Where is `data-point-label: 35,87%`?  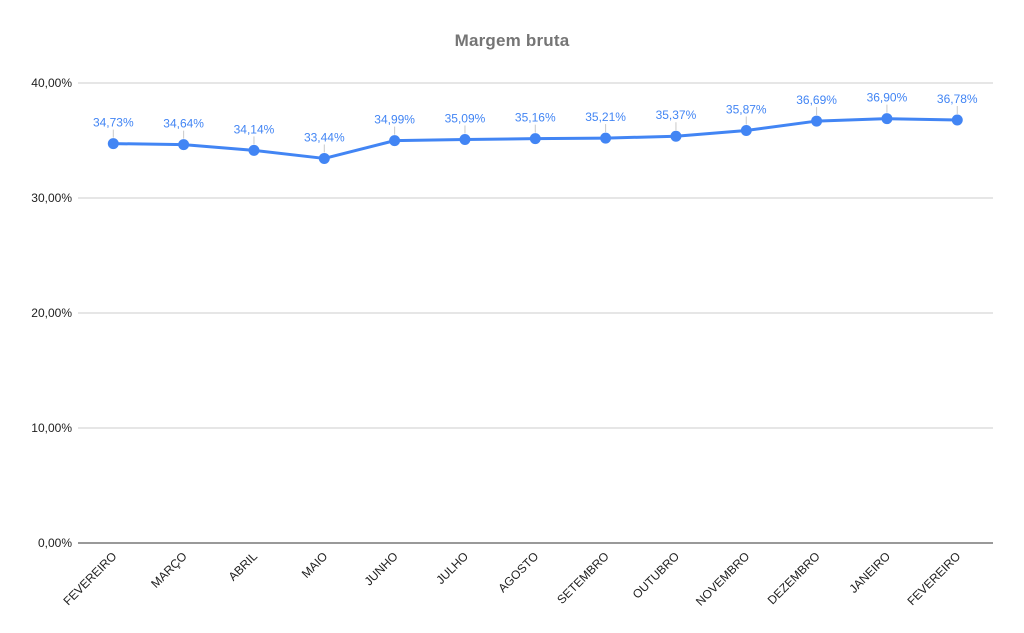 data-point-label: 35,87% is located at coordinates (746, 109).